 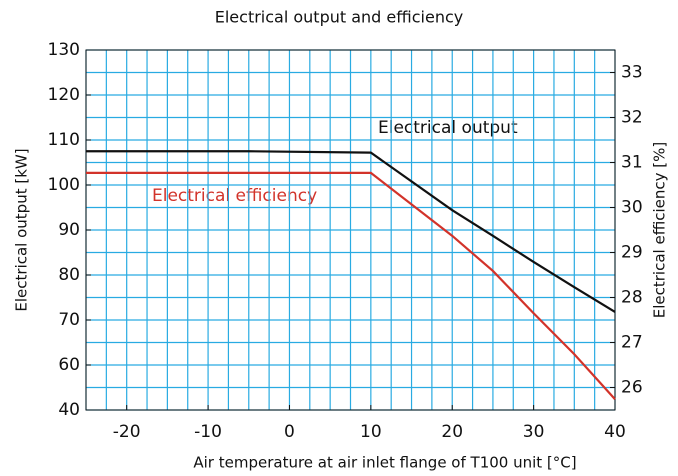 What do you see at coordinates (632, 343) in the screenshot?
I see `y2-tick-label: 27` at bounding box center [632, 343].